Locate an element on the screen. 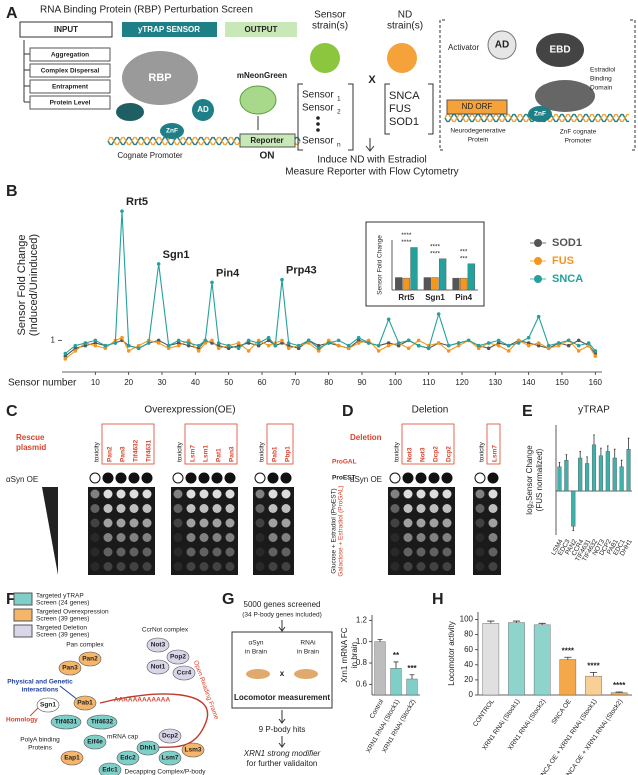 The height and width of the screenshot is (775, 638). x-tick-label: 80 is located at coordinates (328, 382).